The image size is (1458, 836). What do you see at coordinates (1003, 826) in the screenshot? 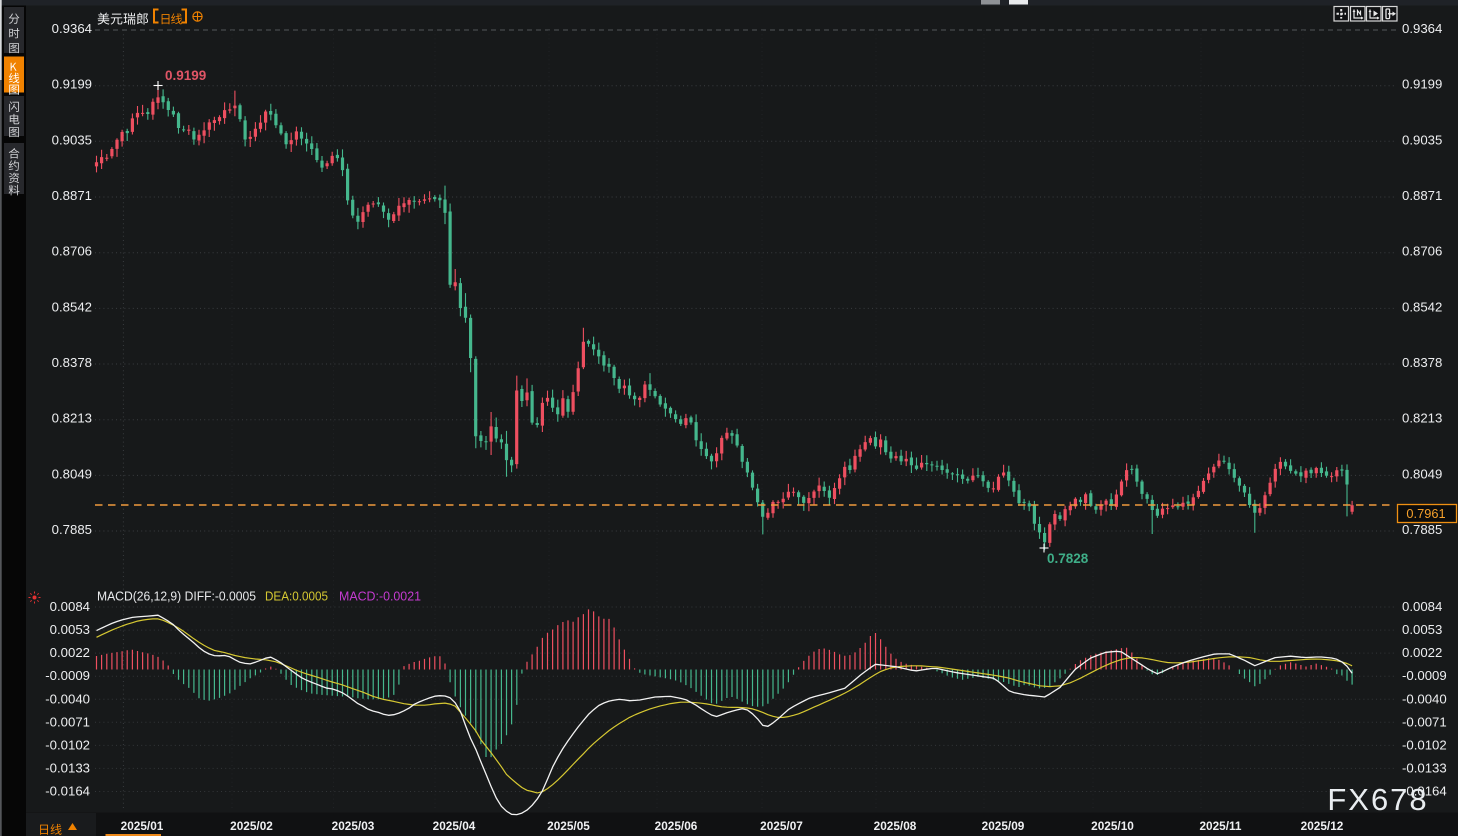
I see `svg-text: 2025/09` at bounding box center [1003, 826].